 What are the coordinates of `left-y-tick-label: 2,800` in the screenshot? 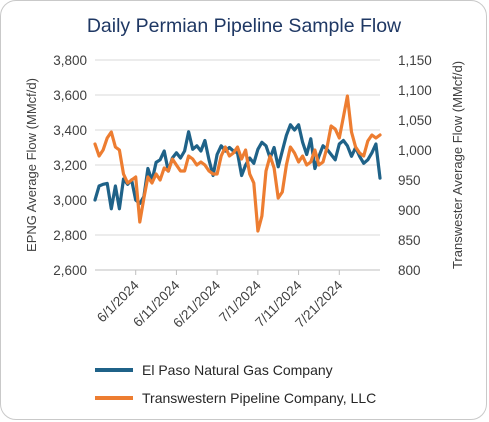 It's located at (70, 235).